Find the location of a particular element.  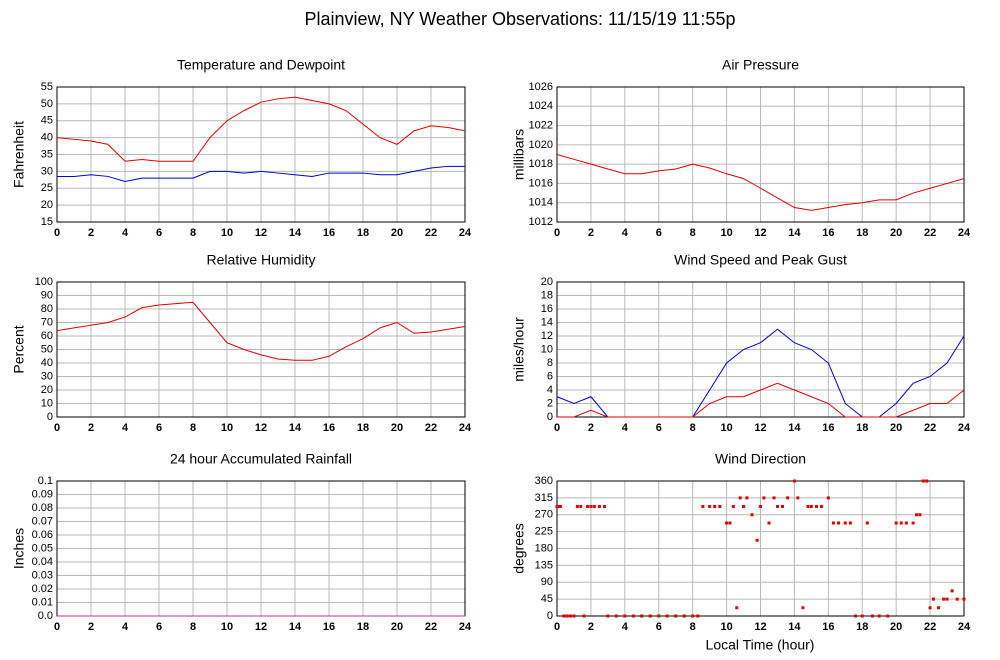

y-tick-label: 45 is located at coordinates (47, 121).